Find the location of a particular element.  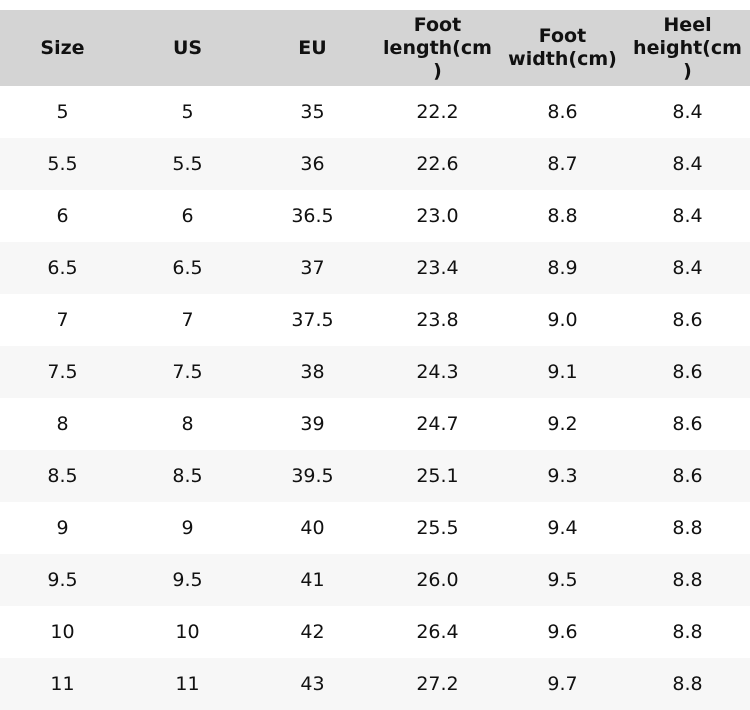

table-cell: 9.3 is located at coordinates (562, 476).